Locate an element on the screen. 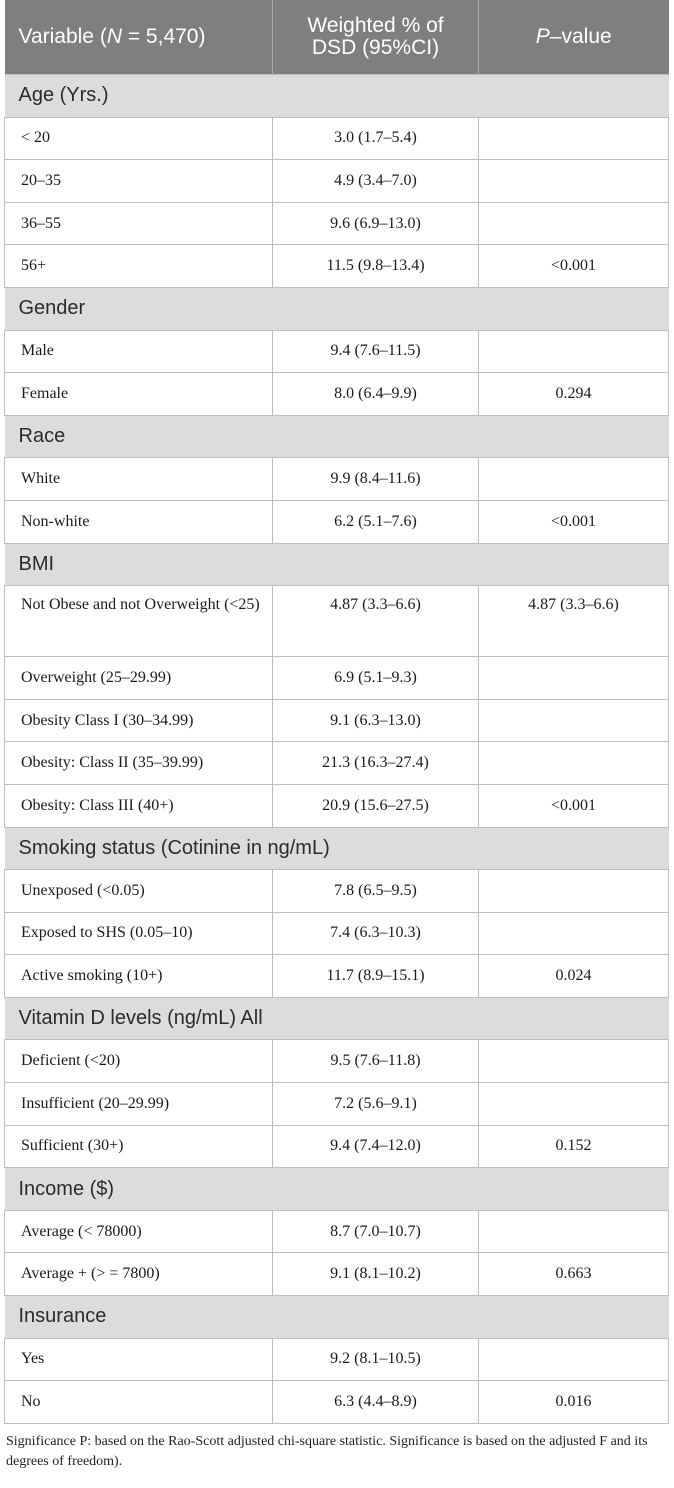 The image size is (674, 1488). row-p-value: 0.016 is located at coordinates (573, 1402).